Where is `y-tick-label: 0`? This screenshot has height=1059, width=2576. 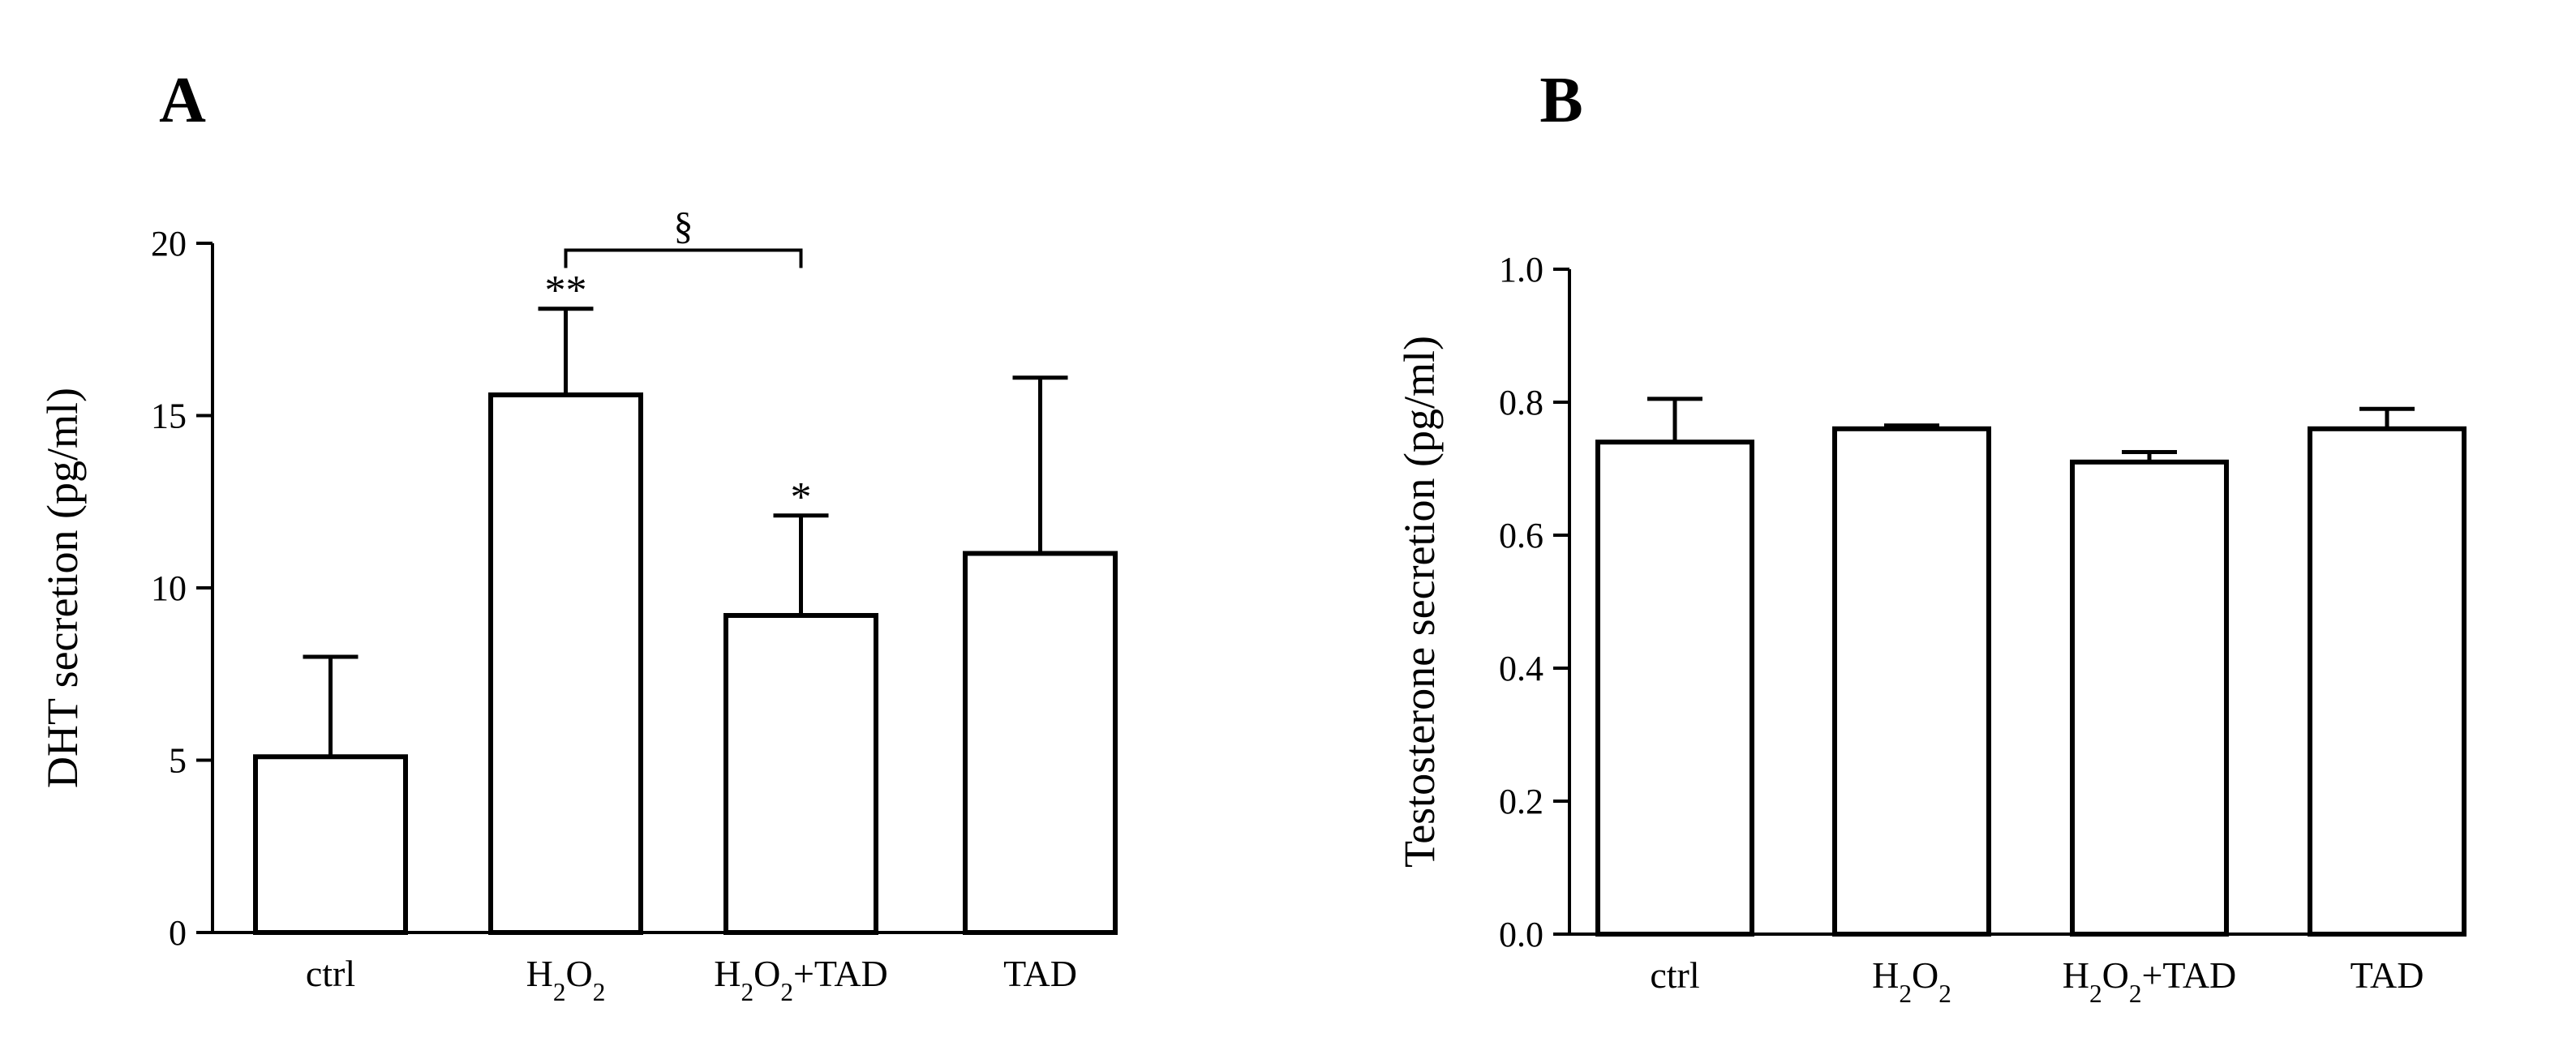
y-tick-label: 0 is located at coordinates (178, 933).